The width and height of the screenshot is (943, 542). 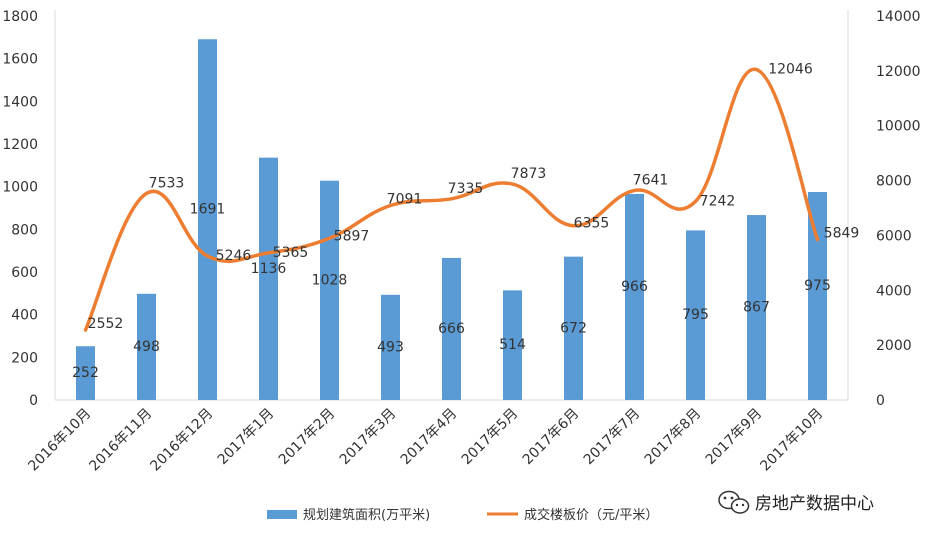 I want to click on line-value-label: 2552, so click(x=106, y=324).